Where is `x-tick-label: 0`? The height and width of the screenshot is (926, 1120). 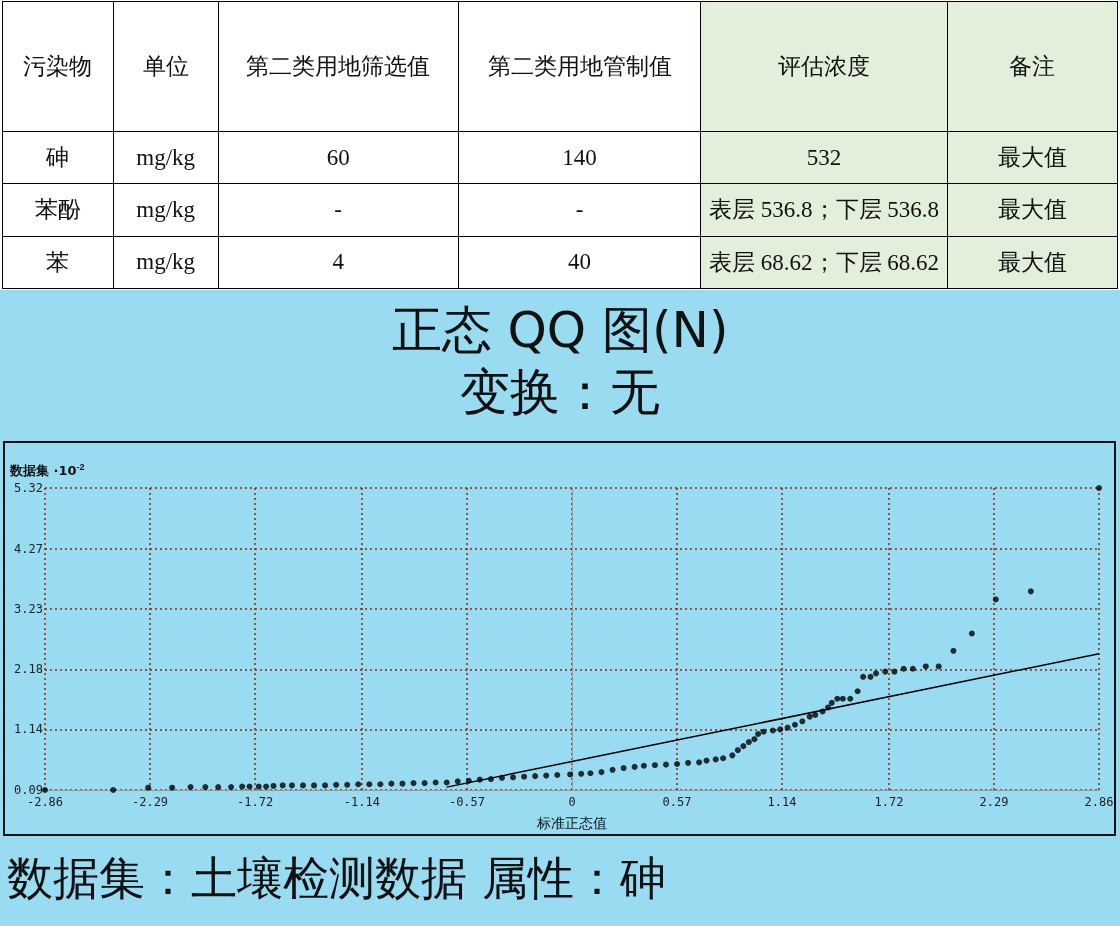
x-tick-label: 0 is located at coordinates (572, 802).